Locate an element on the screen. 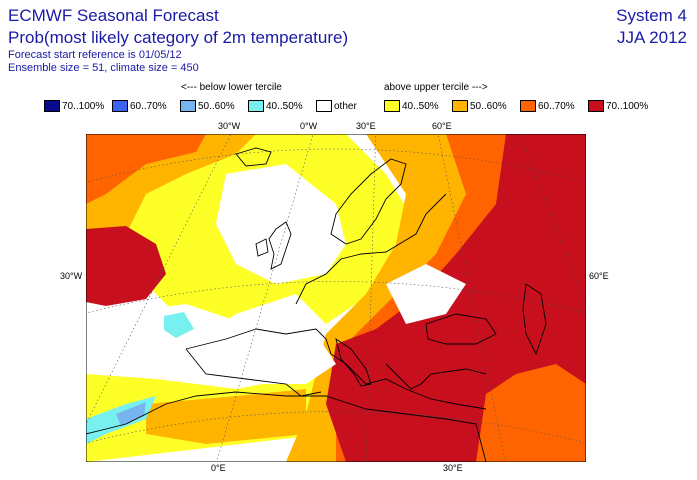  lon-label-0w-top: 0°W is located at coordinates (309, 126).